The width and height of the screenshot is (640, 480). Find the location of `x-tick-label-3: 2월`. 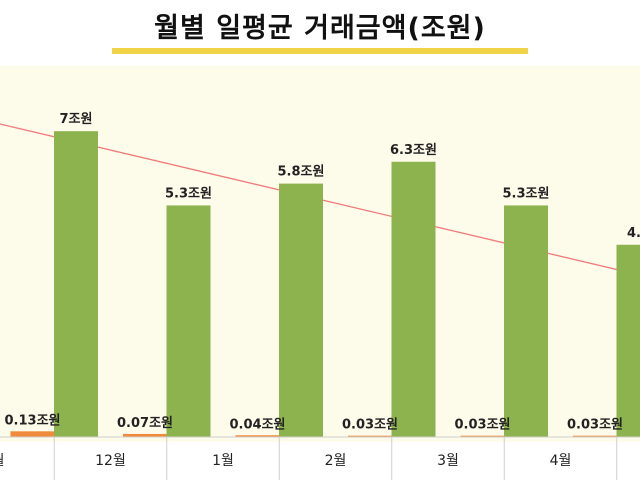

x-tick-label-3: 2월 is located at coordinates (336, 461).